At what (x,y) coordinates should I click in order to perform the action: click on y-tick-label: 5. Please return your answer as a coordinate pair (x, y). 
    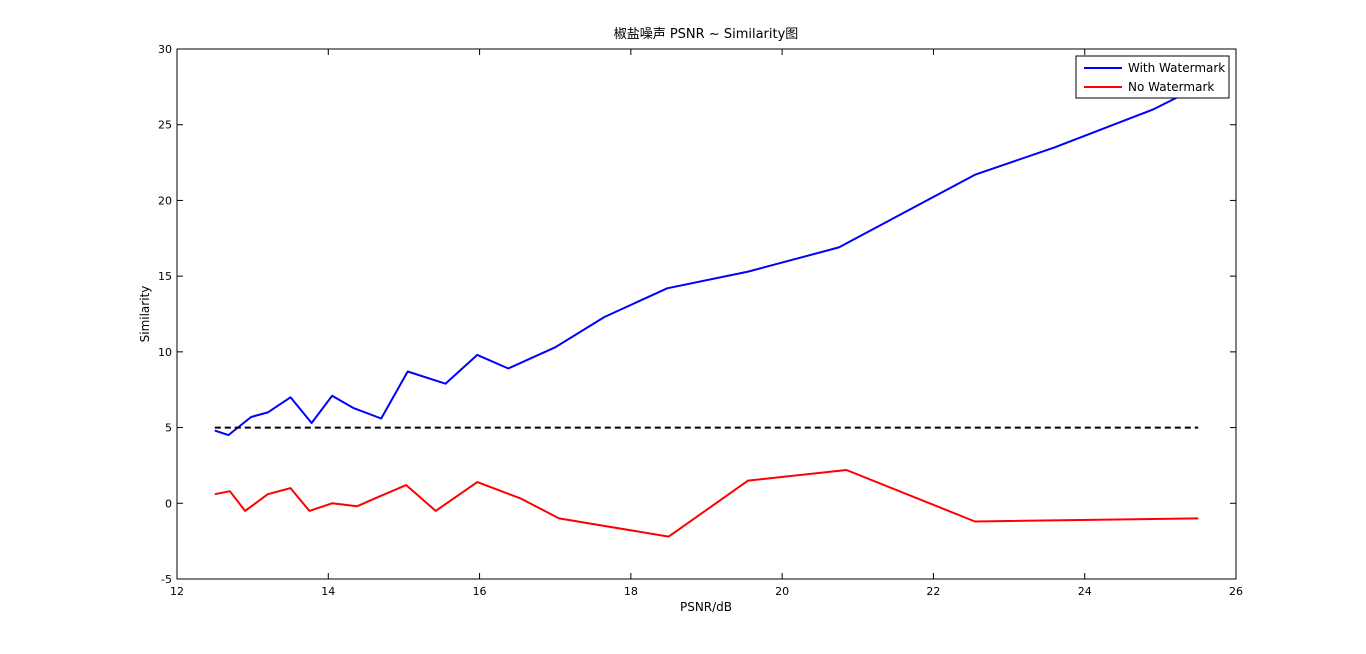
    Looking at the image, I should click on (168, 428).